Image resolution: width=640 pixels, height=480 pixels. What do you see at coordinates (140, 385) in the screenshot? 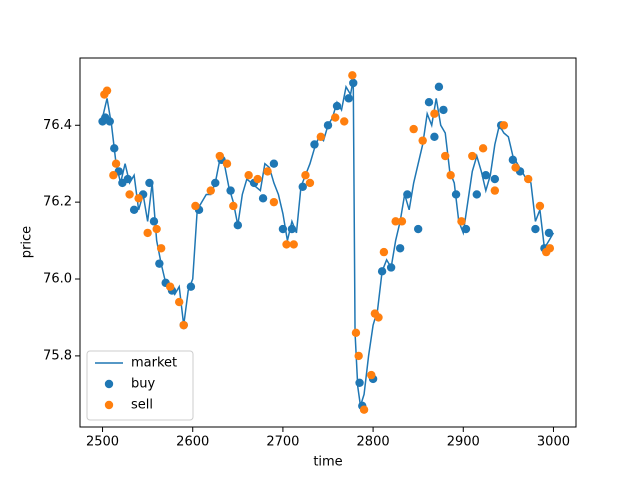
I see `legend-box` at bounding box center [140, 385].